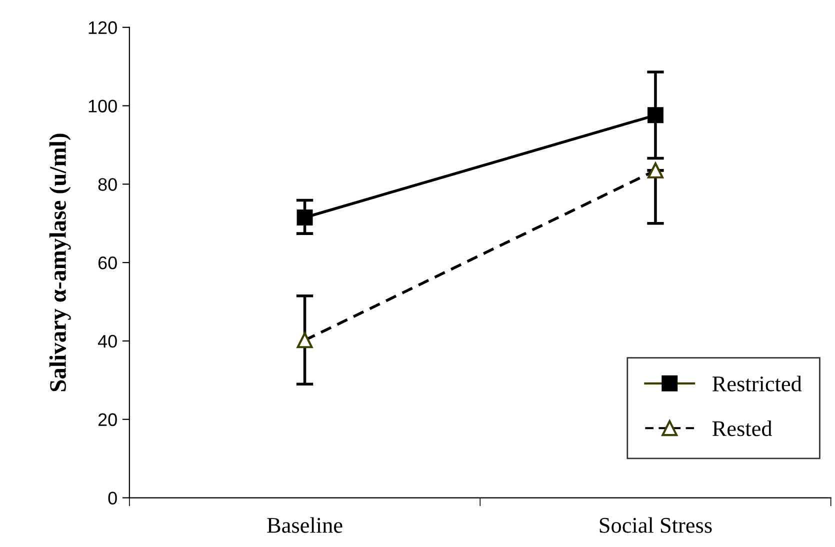  Describe the element at coordinates (60, 263) in the screenshot. I see `y-axis-title: Salivary α-amylase (u/ml)` at that location.